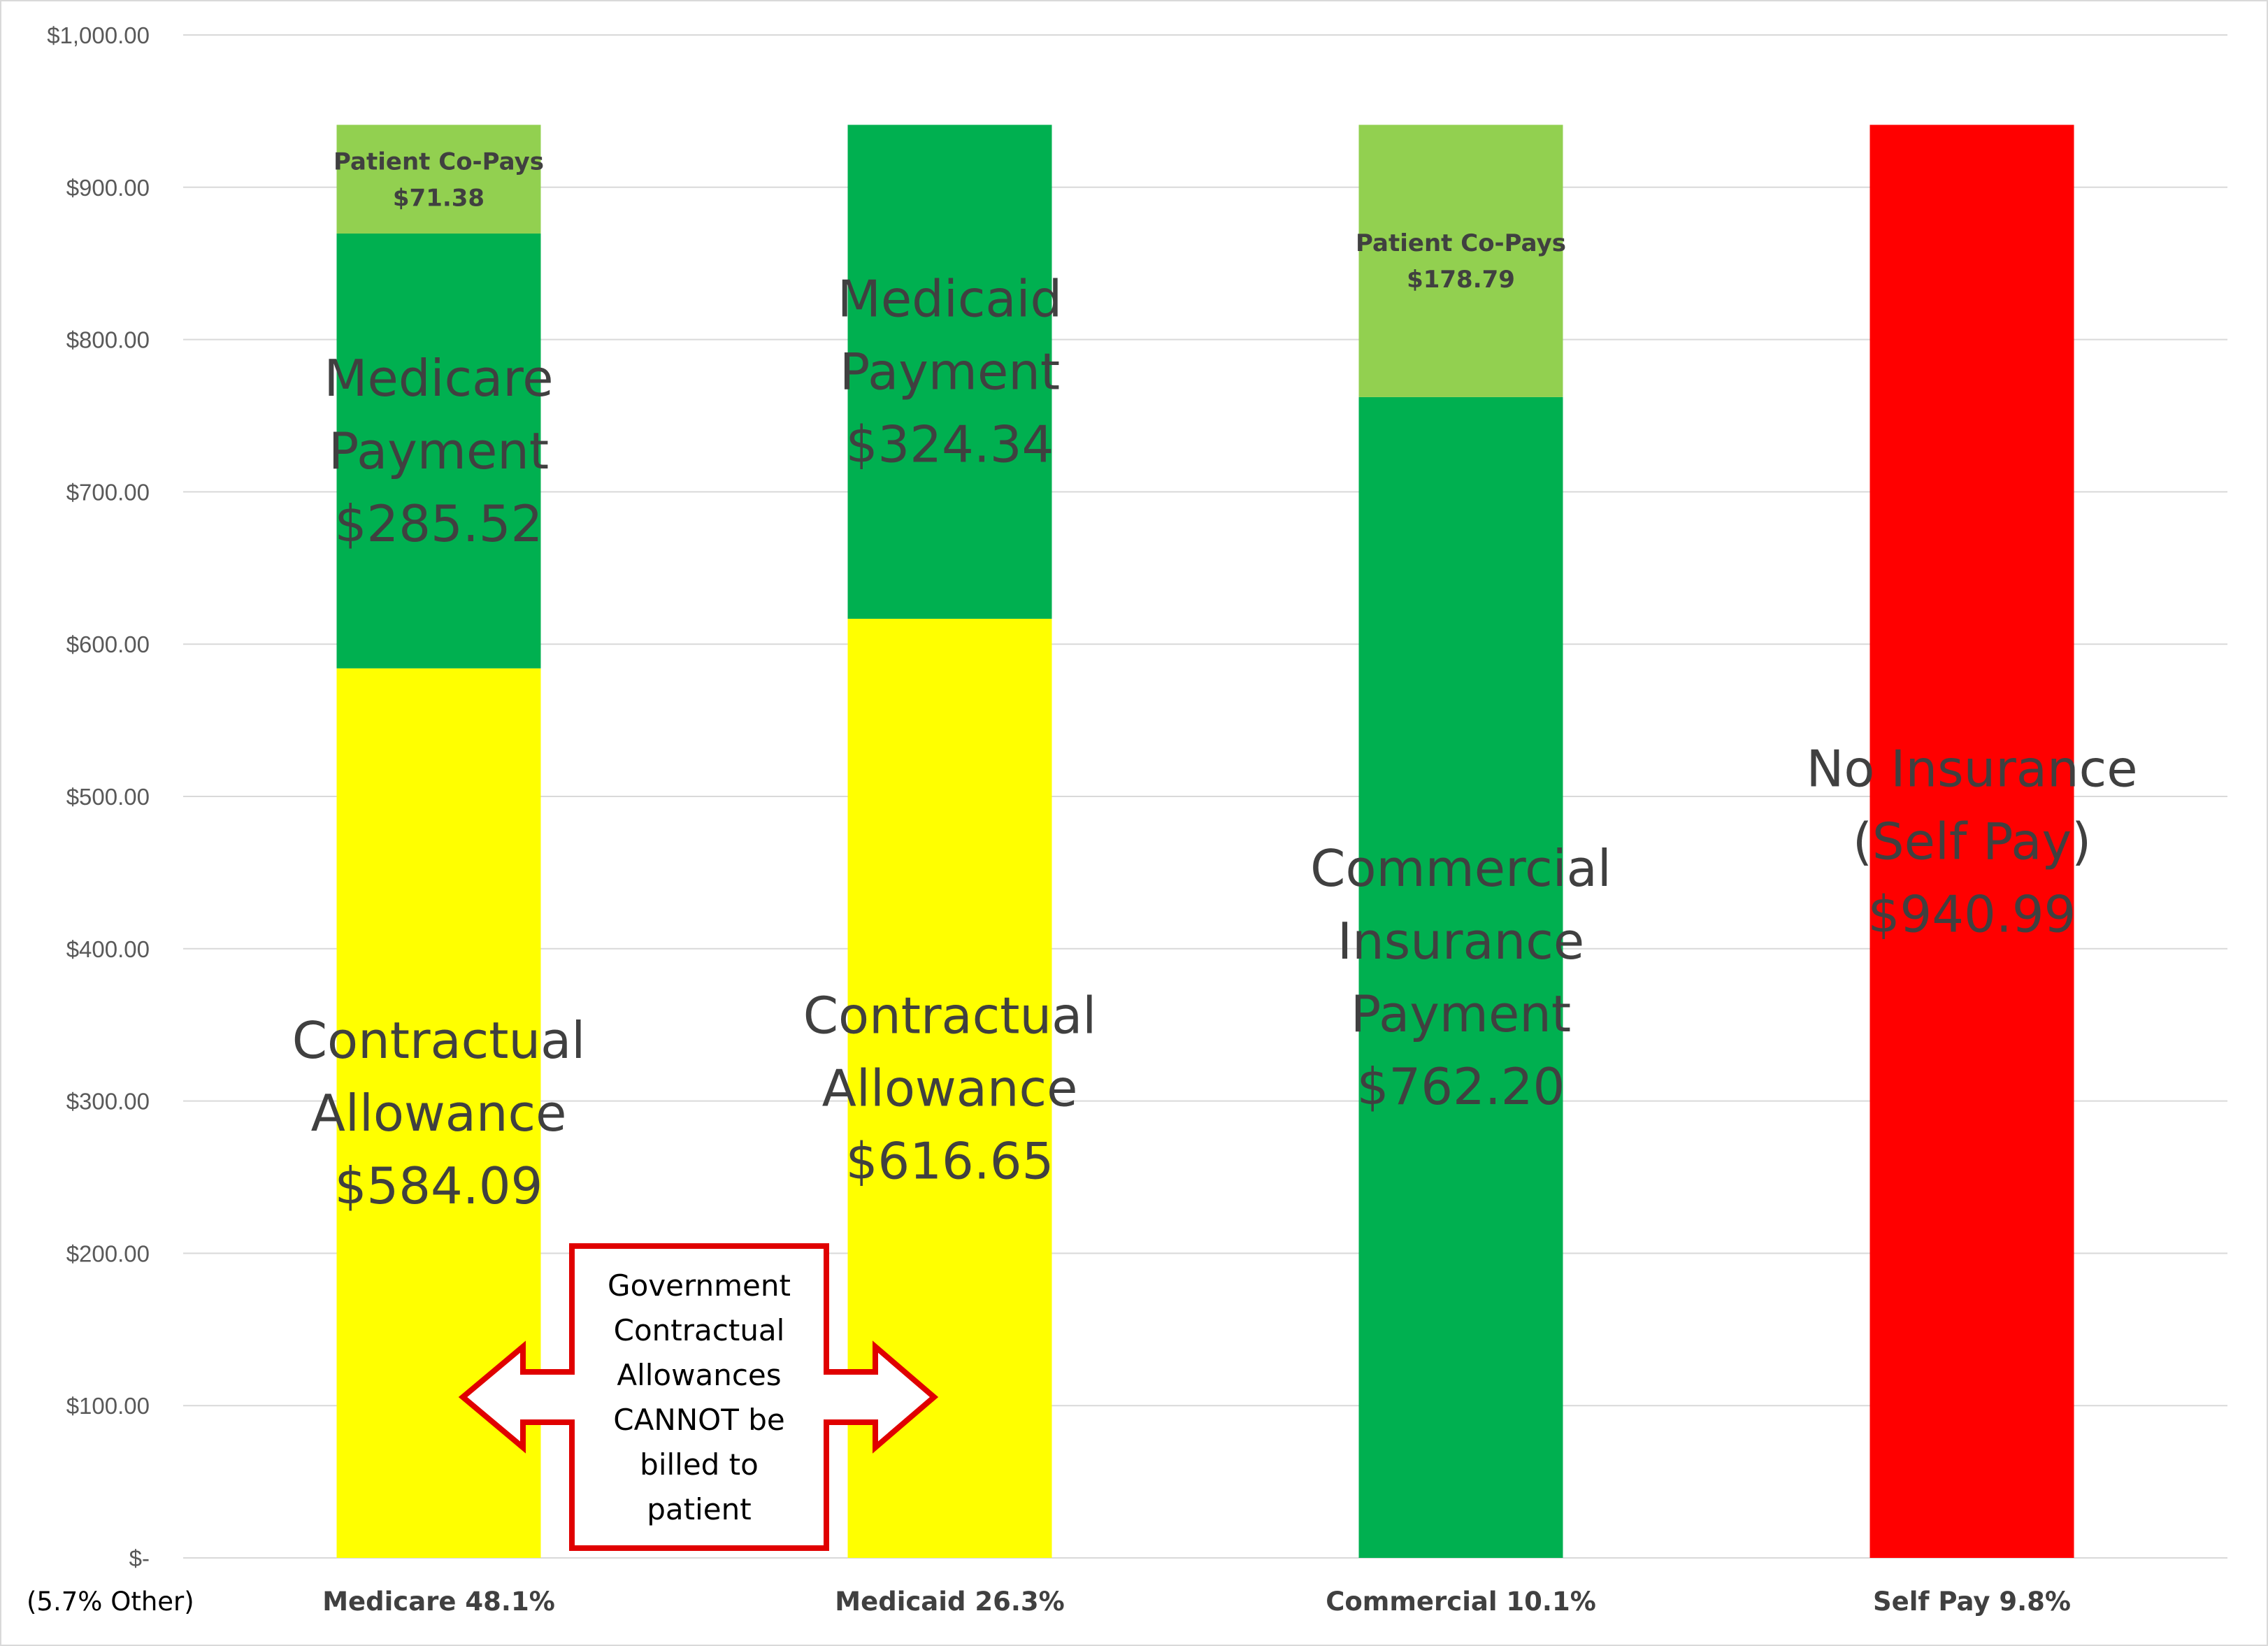 Image resolution: width=2268 pixels, height=1646 pixels. What do you see at coordinates (1972, 1602) in the screenshot?
I see `x-category-label: Self Pay 9.8%` at bounding box center [1972, 1602].